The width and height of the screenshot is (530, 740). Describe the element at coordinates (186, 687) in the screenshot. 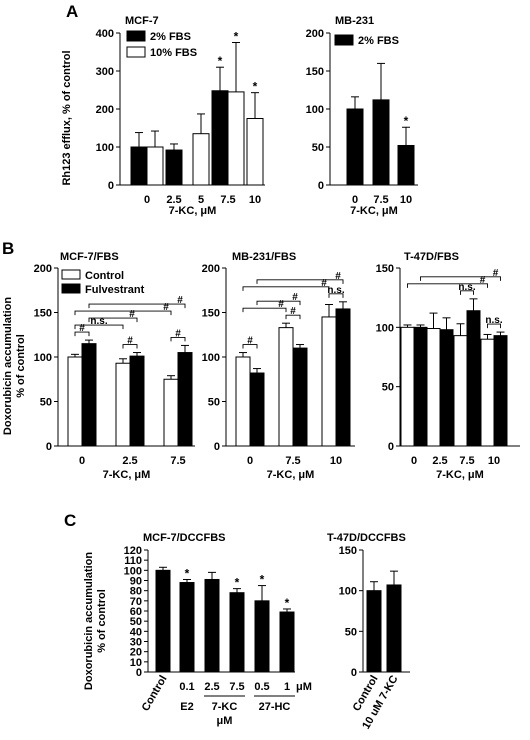

I see `x-tick-label: 0.1` at that location.